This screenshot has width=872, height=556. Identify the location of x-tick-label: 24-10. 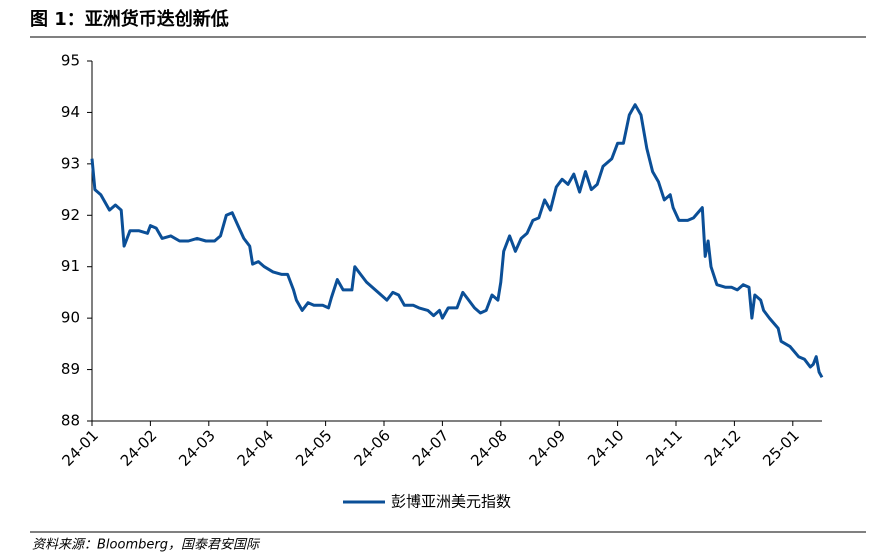
(606, 448).